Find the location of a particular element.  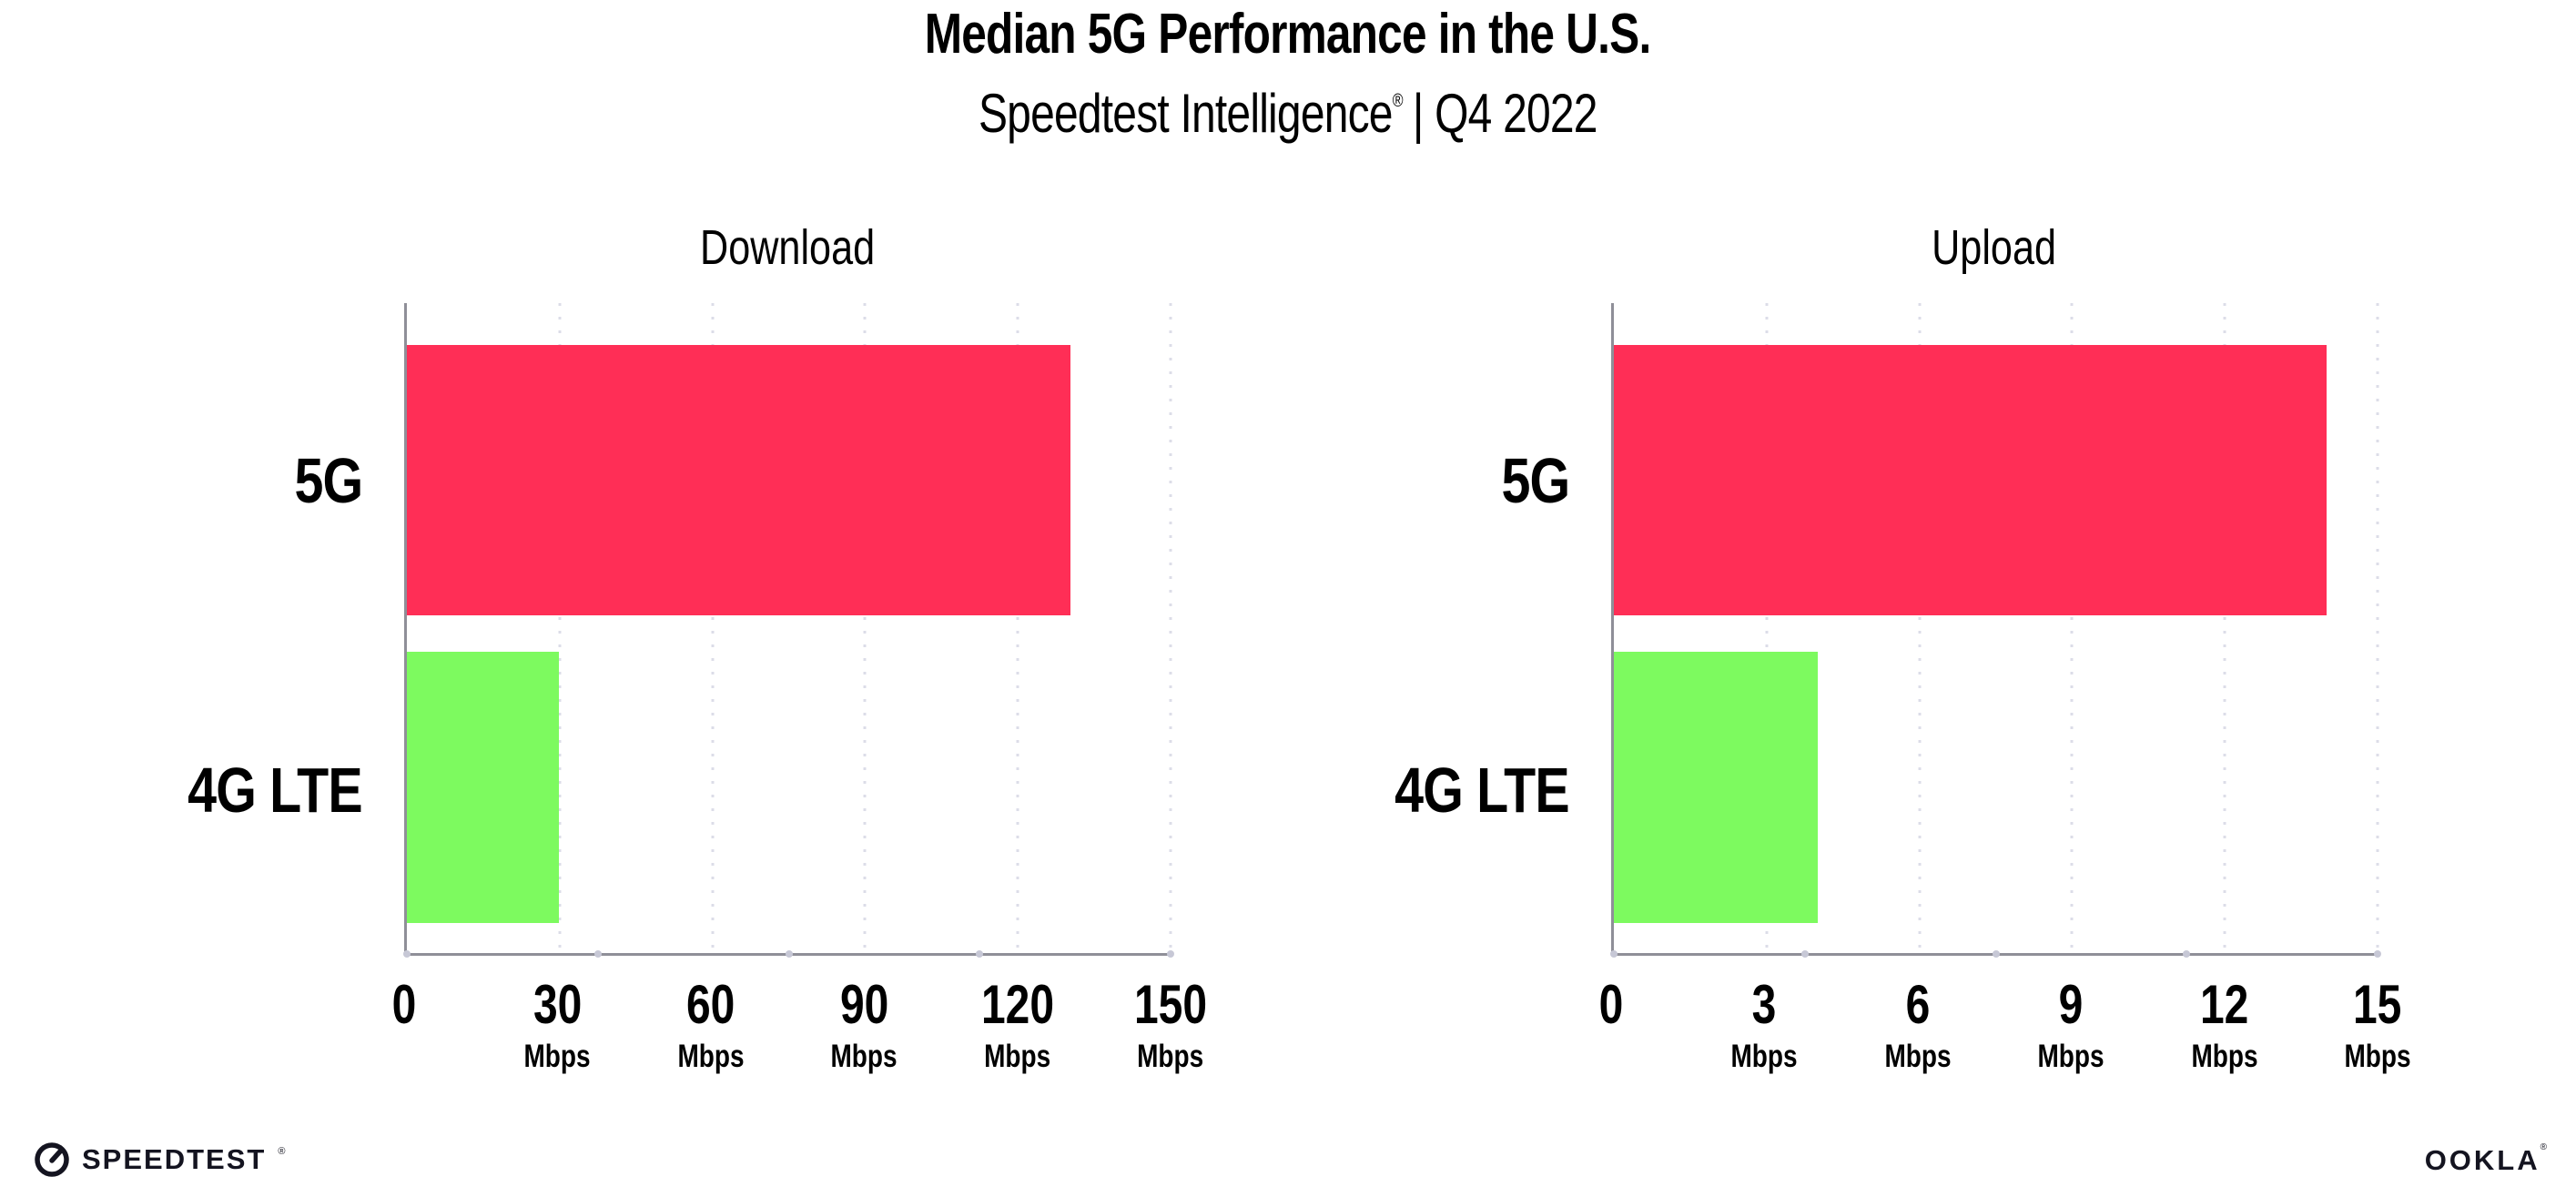

page-title: Median 5G Performance in the U.S. is located at coordinates (1288, 34).